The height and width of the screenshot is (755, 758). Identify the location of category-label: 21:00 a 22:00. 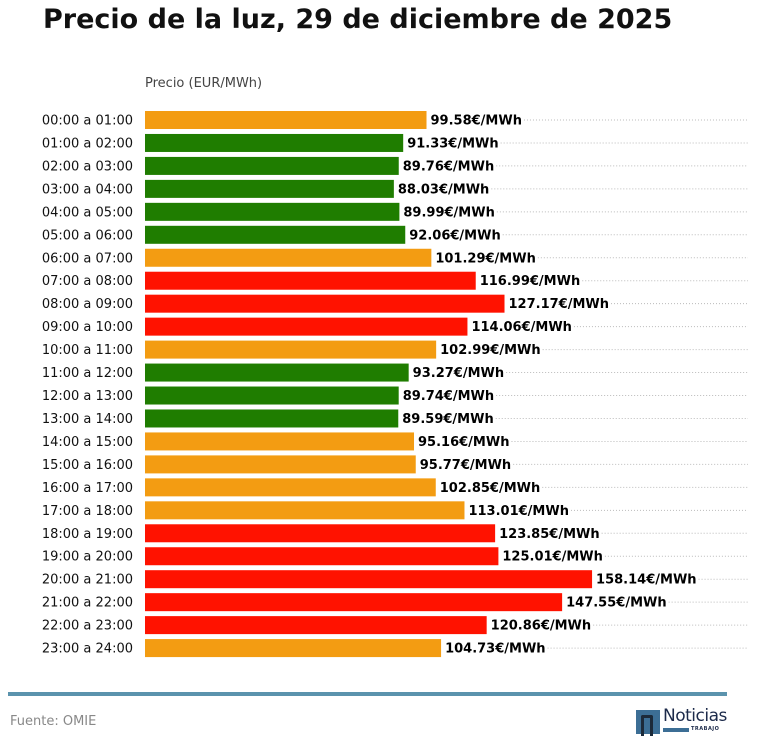
(87, 603).